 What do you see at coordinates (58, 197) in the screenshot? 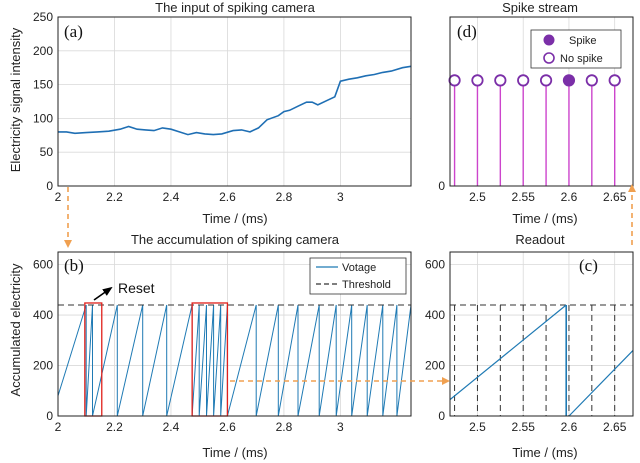
I see `a-xtick-label-0: 2` at bounding box center [58, 197].